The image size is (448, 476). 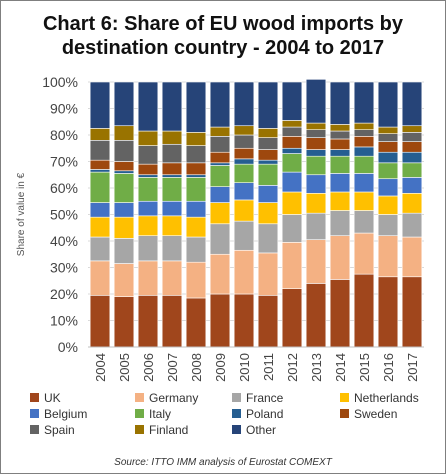 I want to click on bar-italy-2008, so click(x=196, y=189).